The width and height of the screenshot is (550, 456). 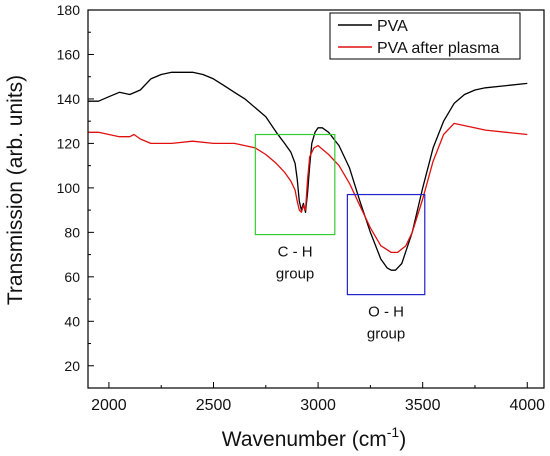 I want to click on legend-label-pva: PVA, so click(x=392, y=26).